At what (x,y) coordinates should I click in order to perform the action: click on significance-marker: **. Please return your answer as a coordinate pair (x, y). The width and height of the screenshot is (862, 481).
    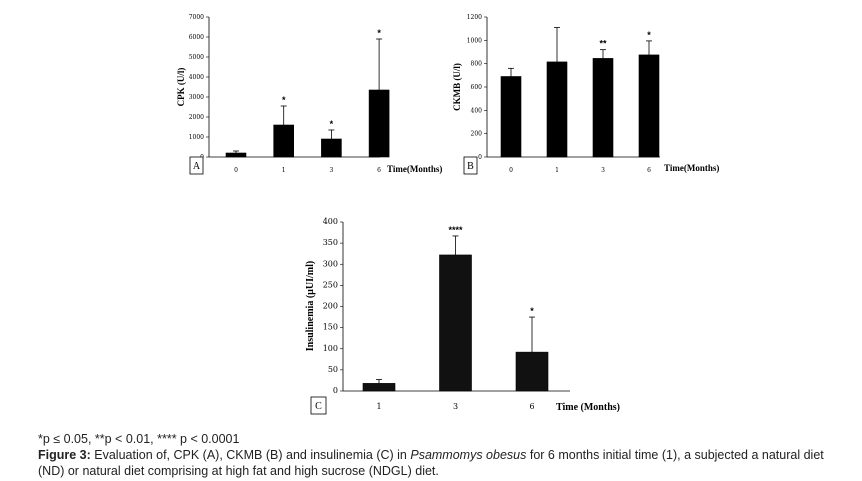
    Looking at the image, I should click on (603, 44).